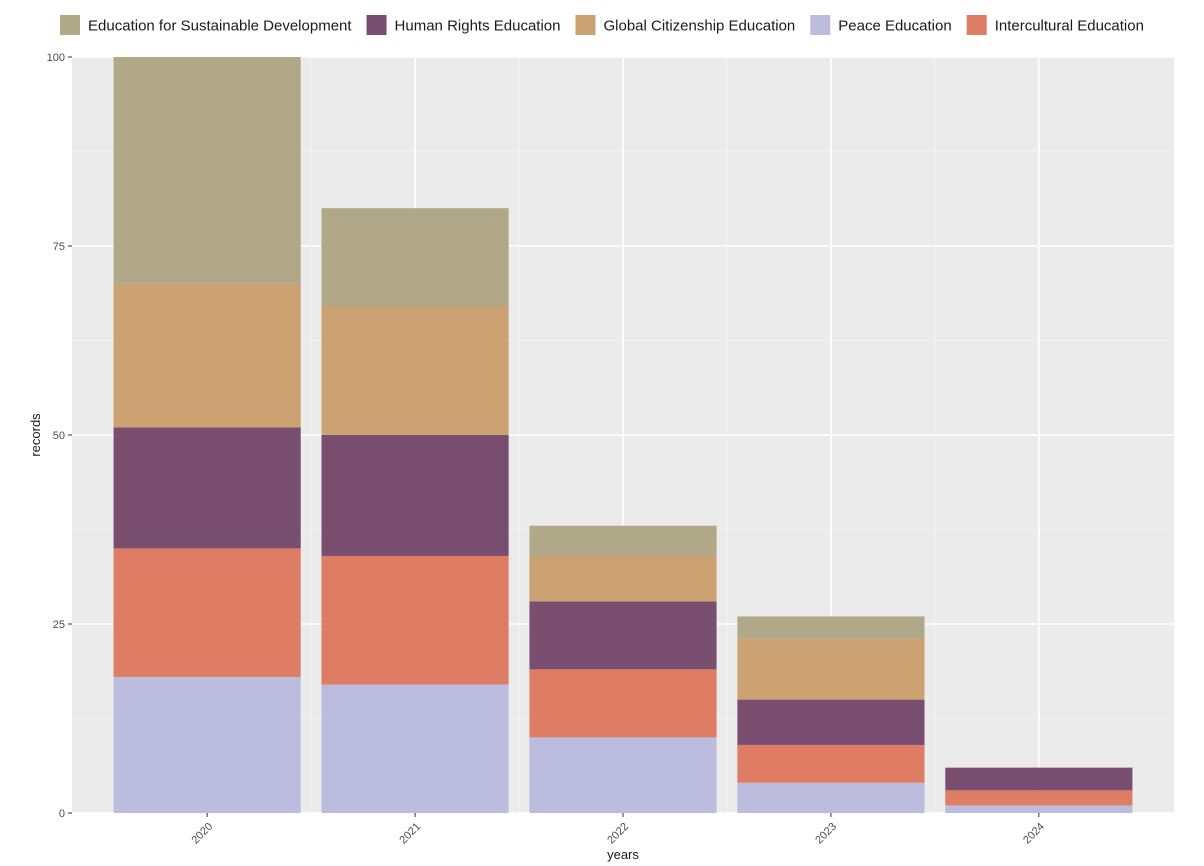 The width and height of the screenshot is (1204, 866). I want to click on legend-item: Global Citizenship Education, so click(685, 25).